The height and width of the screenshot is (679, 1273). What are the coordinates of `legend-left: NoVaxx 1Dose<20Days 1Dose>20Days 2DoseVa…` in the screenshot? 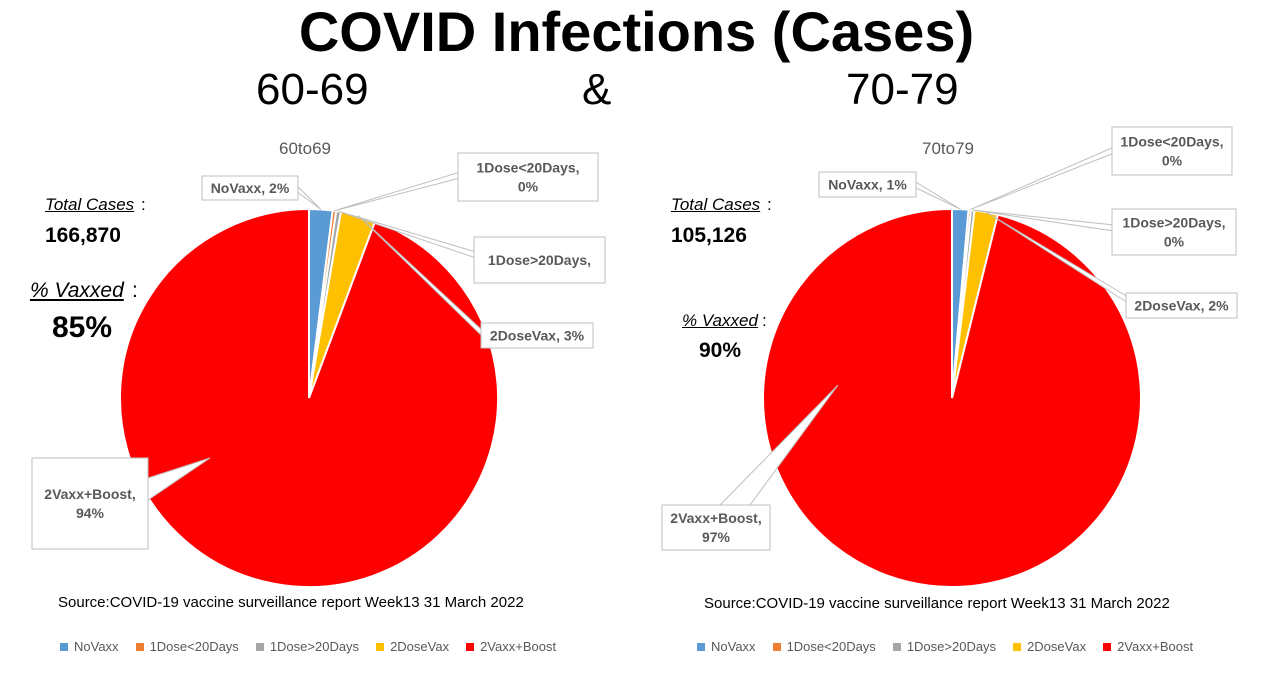 It's located at (316, 646).